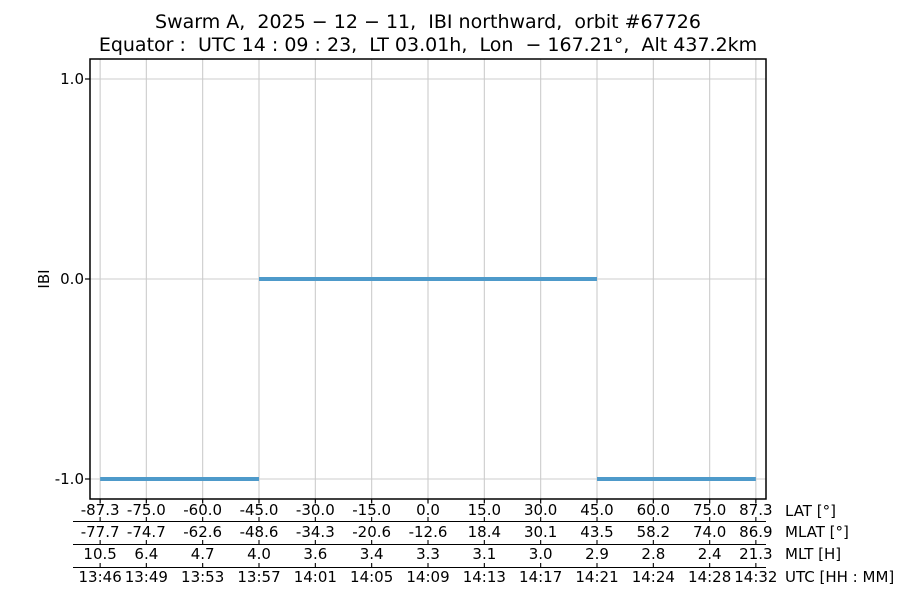 The height and width of the screenshot is (600, 900). Describe the element at coordinates (100, 531) in the screenshot. I see `mlat-tick-label: -77.7` at that location.